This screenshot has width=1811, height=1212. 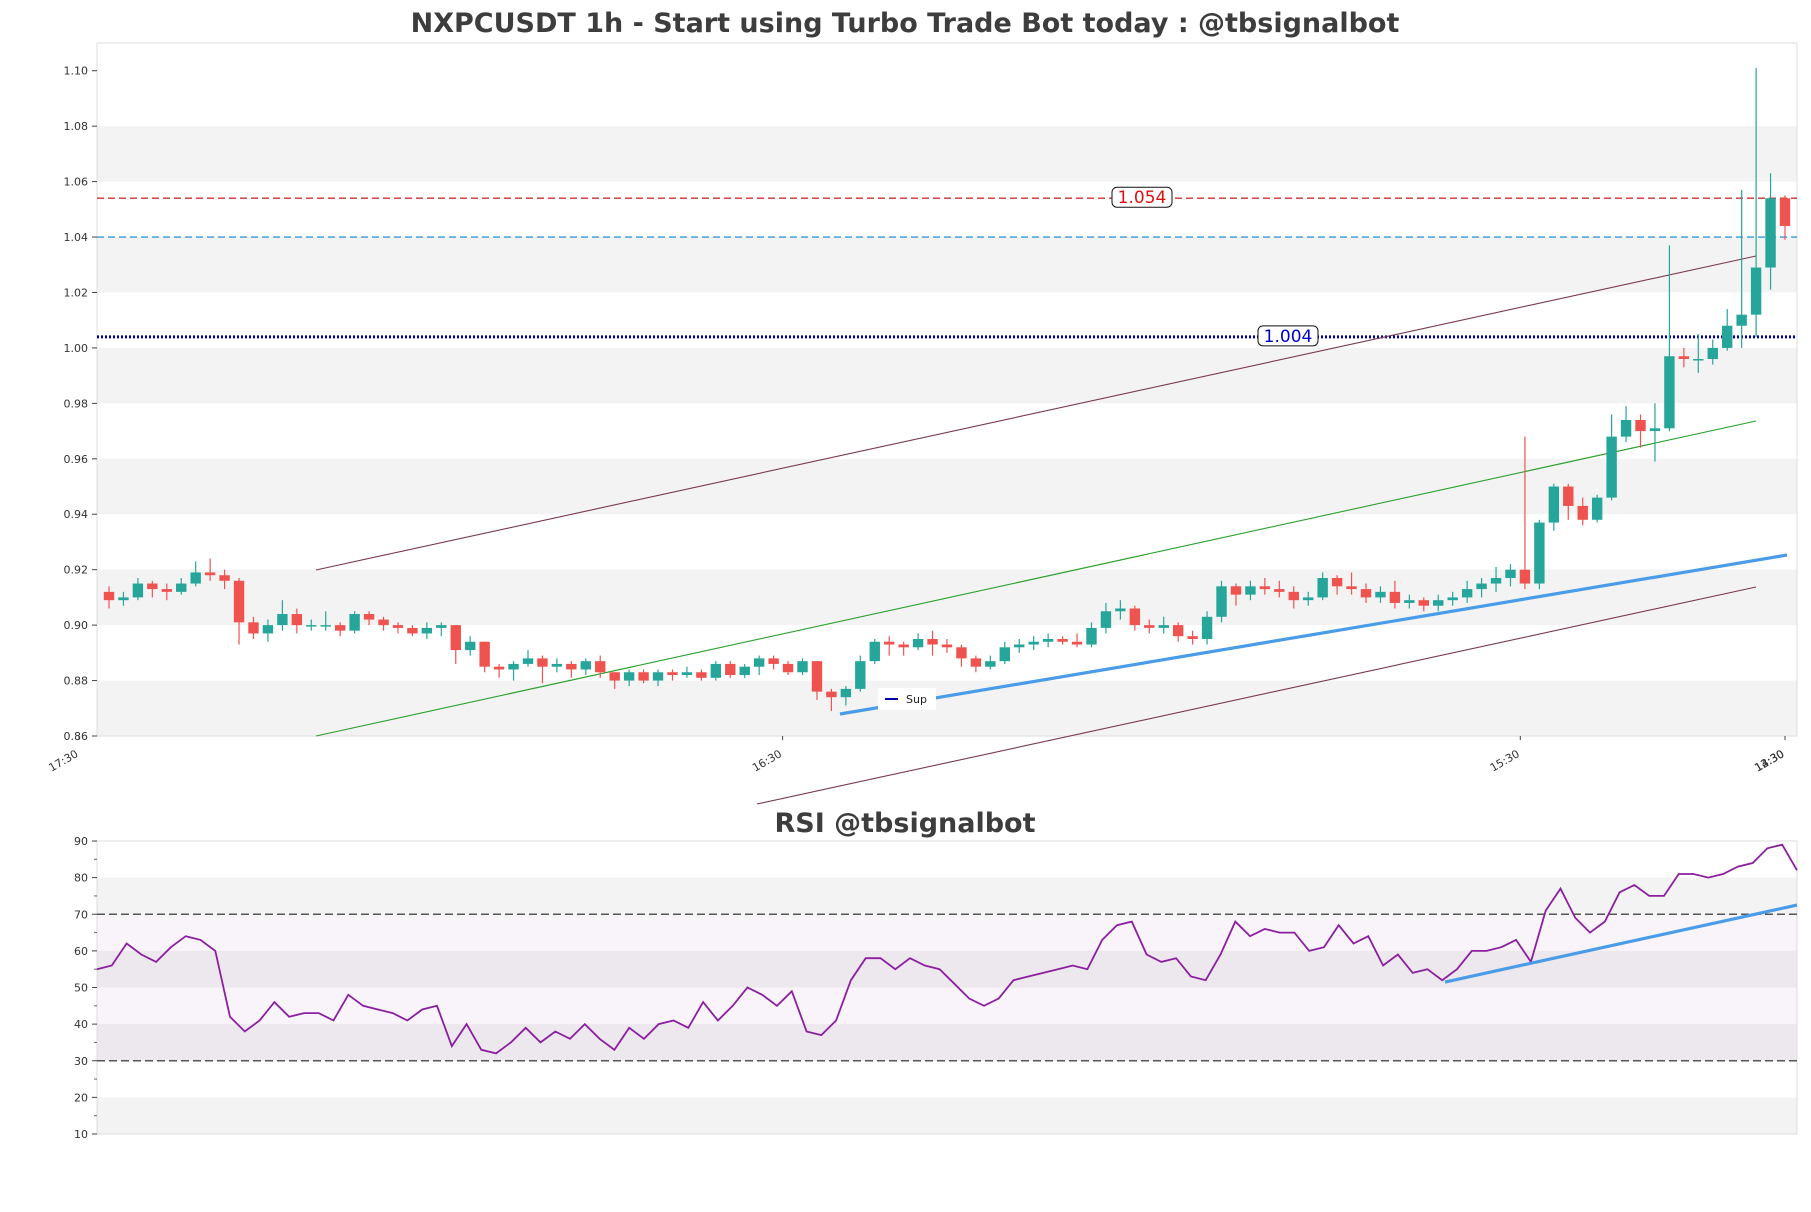 I want to click on price-y-tick-label: 0.94, so click(x=76, y=514).